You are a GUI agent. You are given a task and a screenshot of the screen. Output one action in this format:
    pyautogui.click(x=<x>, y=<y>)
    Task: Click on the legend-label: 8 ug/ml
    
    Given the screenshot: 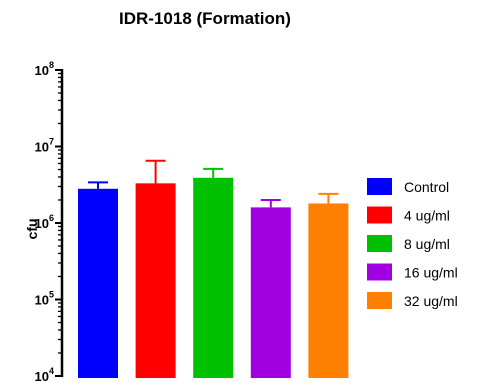 What is the action you would take?
    pyautogui.click(x=427, y=244)
    